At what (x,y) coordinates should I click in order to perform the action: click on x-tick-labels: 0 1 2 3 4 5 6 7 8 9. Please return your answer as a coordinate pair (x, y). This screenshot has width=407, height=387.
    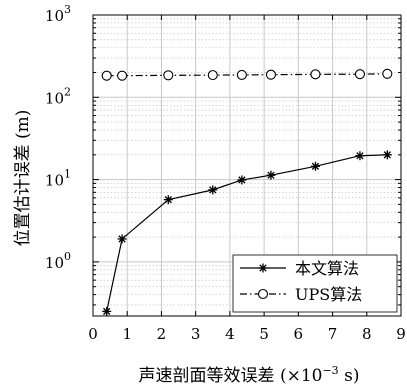
    Looking at the image, I should click on (247, 334).